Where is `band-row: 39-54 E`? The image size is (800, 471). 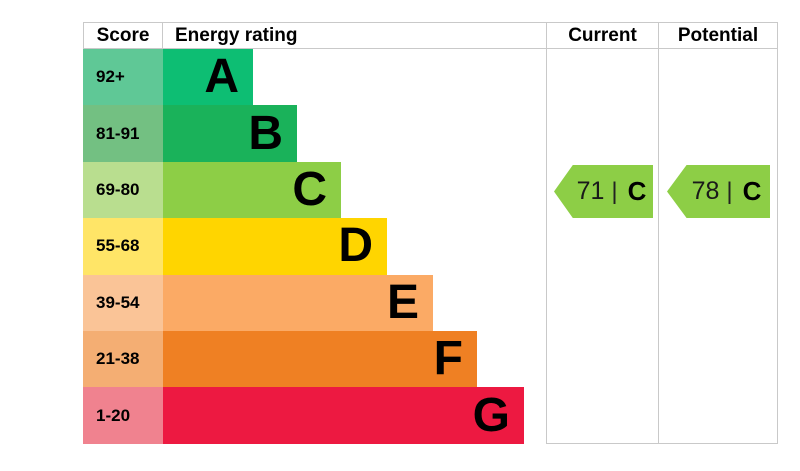
band-row: 39-54 E is located at coordinates (314, 302).